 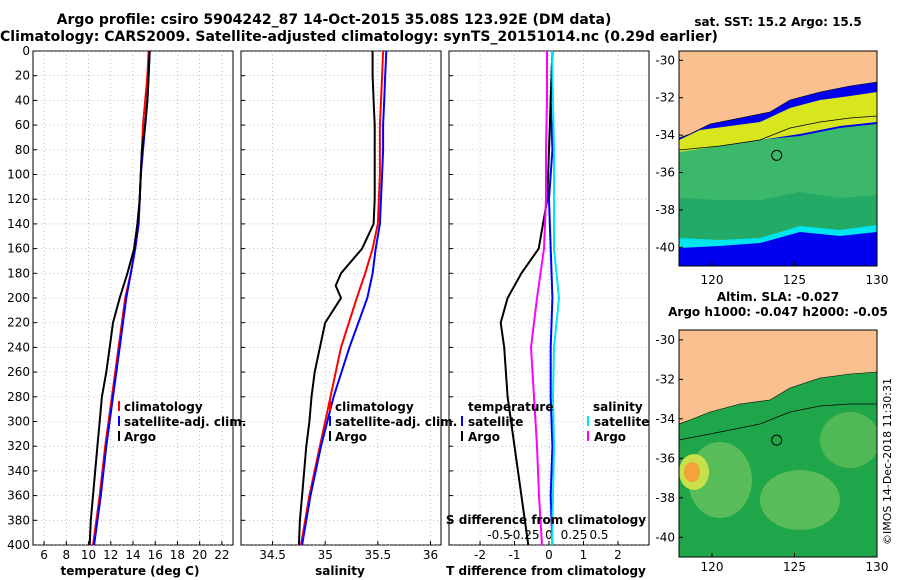 What do you see at coordinates (484, 437) in the screenshot?
I see `legend-label-t-argo: Argo` at bounding box center [484, 437].